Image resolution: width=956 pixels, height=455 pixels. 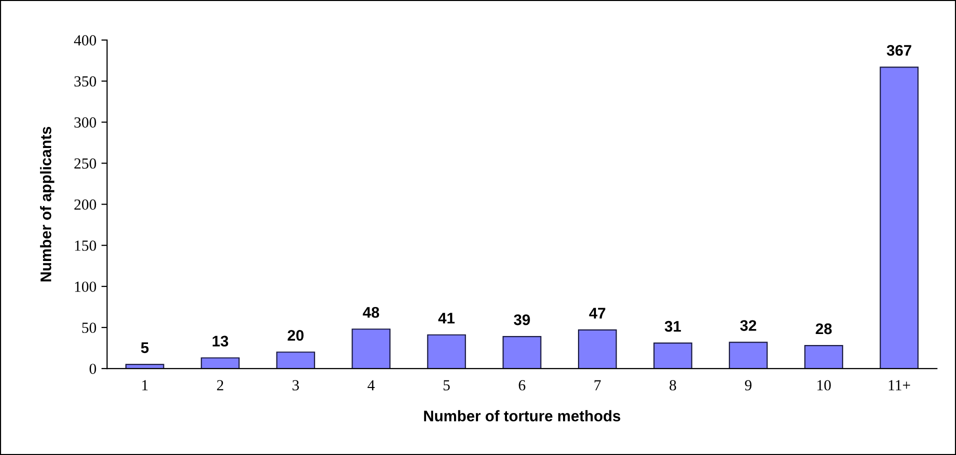 I want to click on y-tick-label: 350, so click(x=85, y=81).